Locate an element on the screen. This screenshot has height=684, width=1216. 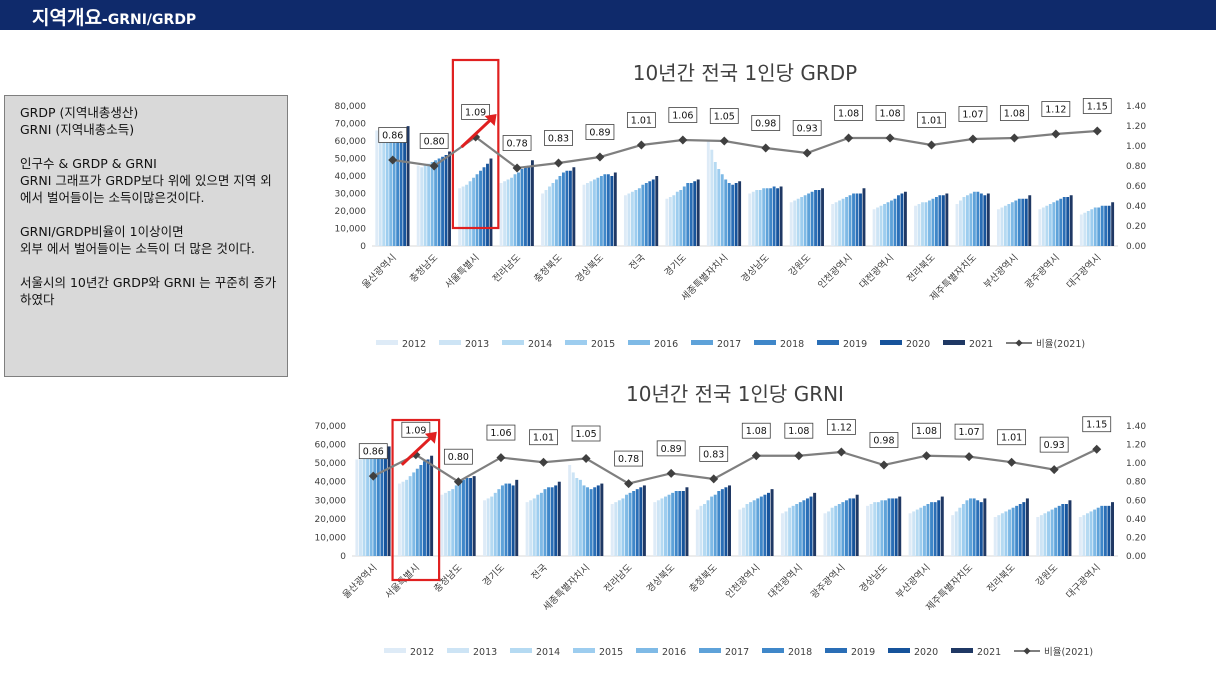
ratio-label: 0.83 is located at coordinates (558, 139).